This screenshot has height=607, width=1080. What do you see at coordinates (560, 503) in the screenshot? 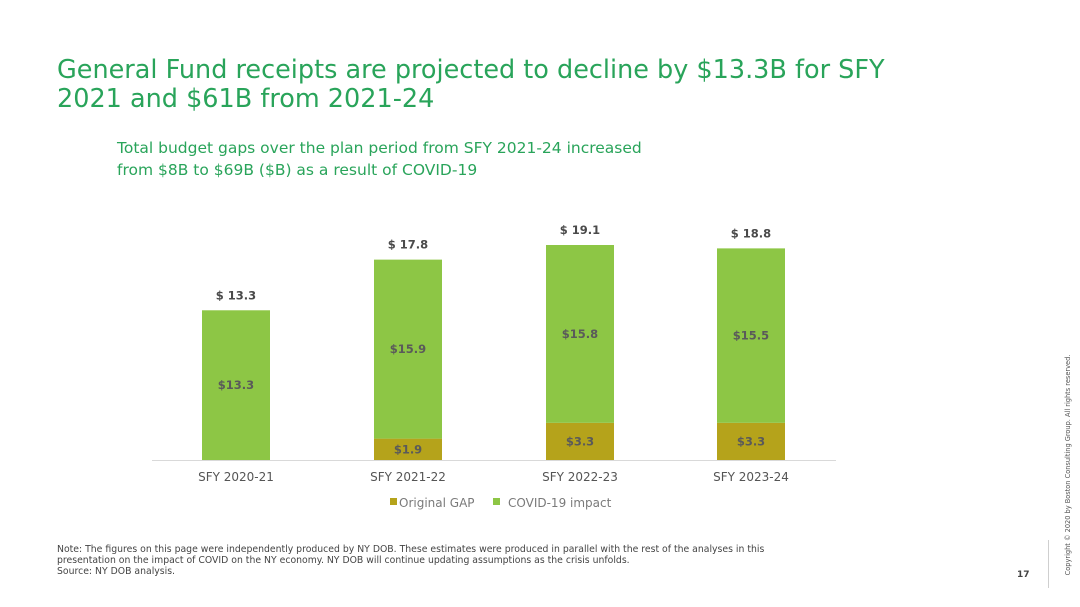
I see `legend-label-covid-impact: COVID-19 impact` at bounding box center [560, 503].